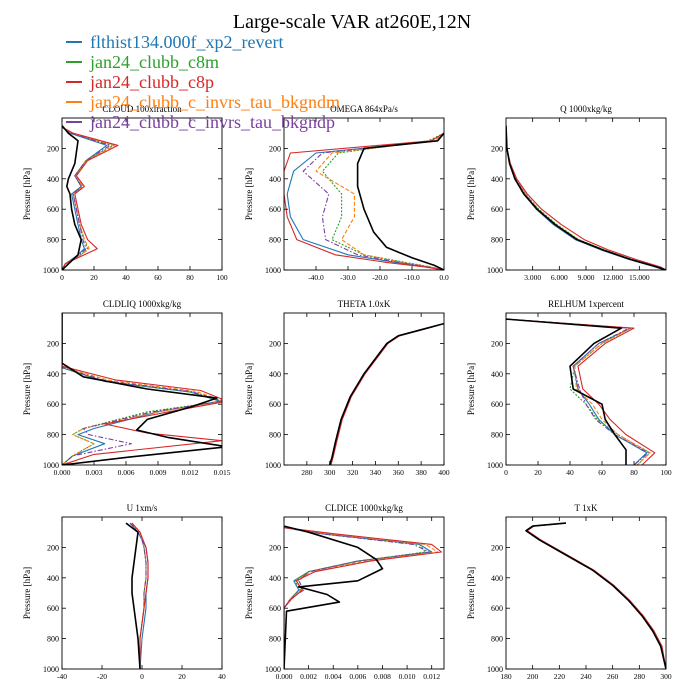 The height and width of the screenshot is (700, 700). I want to click on x-tick-label: 400, so click(444, 472).